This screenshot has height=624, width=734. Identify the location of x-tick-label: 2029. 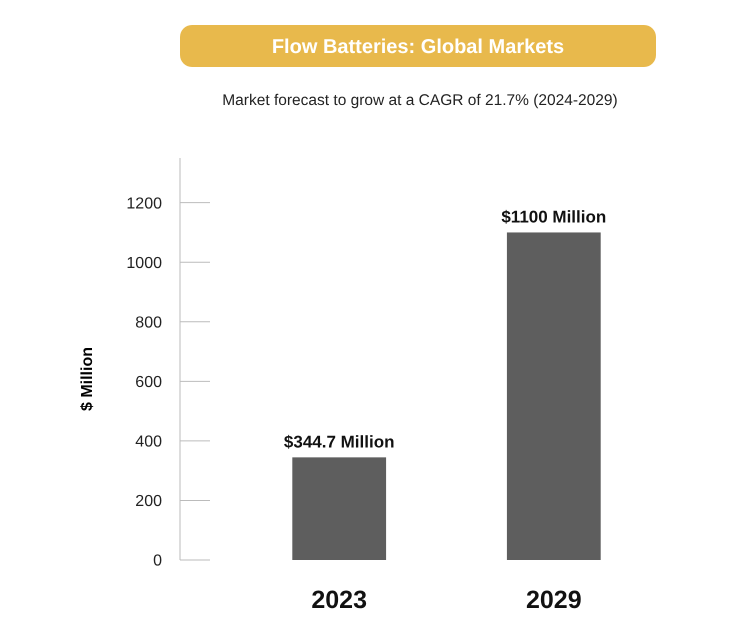
(554, 600).